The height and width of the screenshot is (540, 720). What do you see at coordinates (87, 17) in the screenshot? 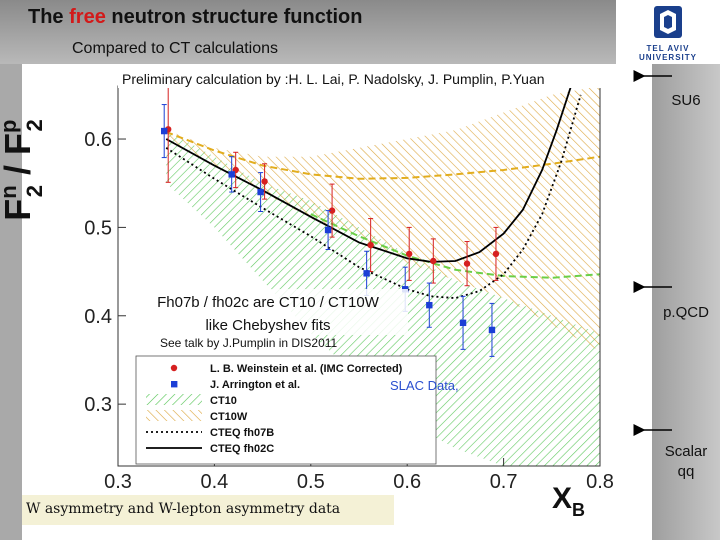
I see `title-highlight: free` at bounding box center [87, 17].